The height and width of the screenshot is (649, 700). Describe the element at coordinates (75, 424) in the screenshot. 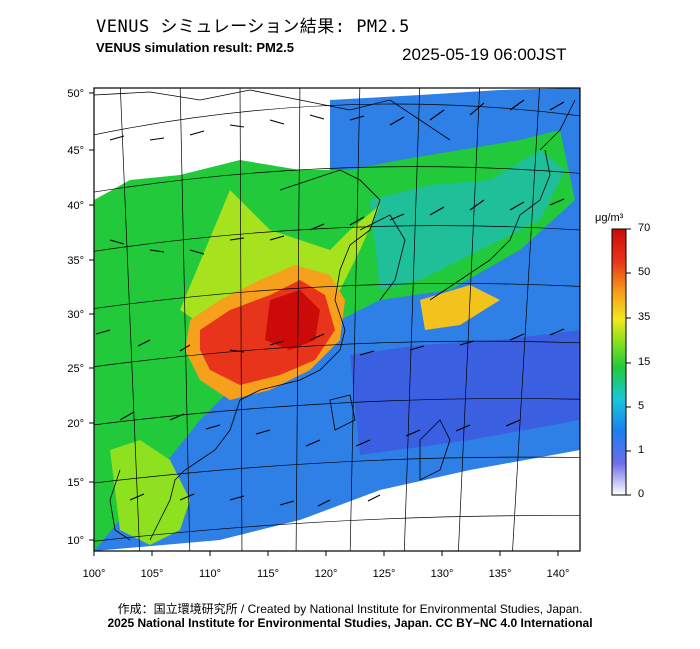

I see `lat-label-20: 20°` at that location.